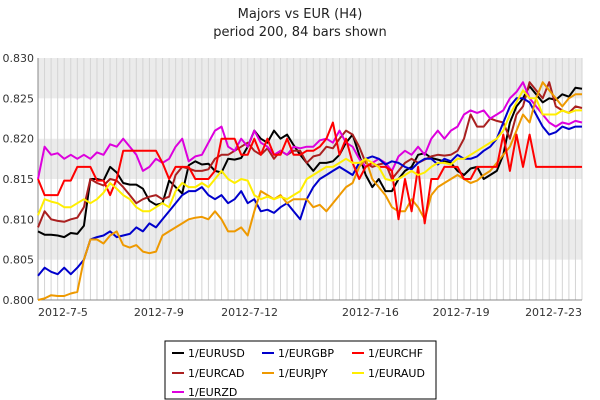 Image resolution: width=600 pixels, height=400 pixels. Describe the element at coordinates (216, 373) in the screenshot. I see `legend-label: 1/EURCAD` at that location.